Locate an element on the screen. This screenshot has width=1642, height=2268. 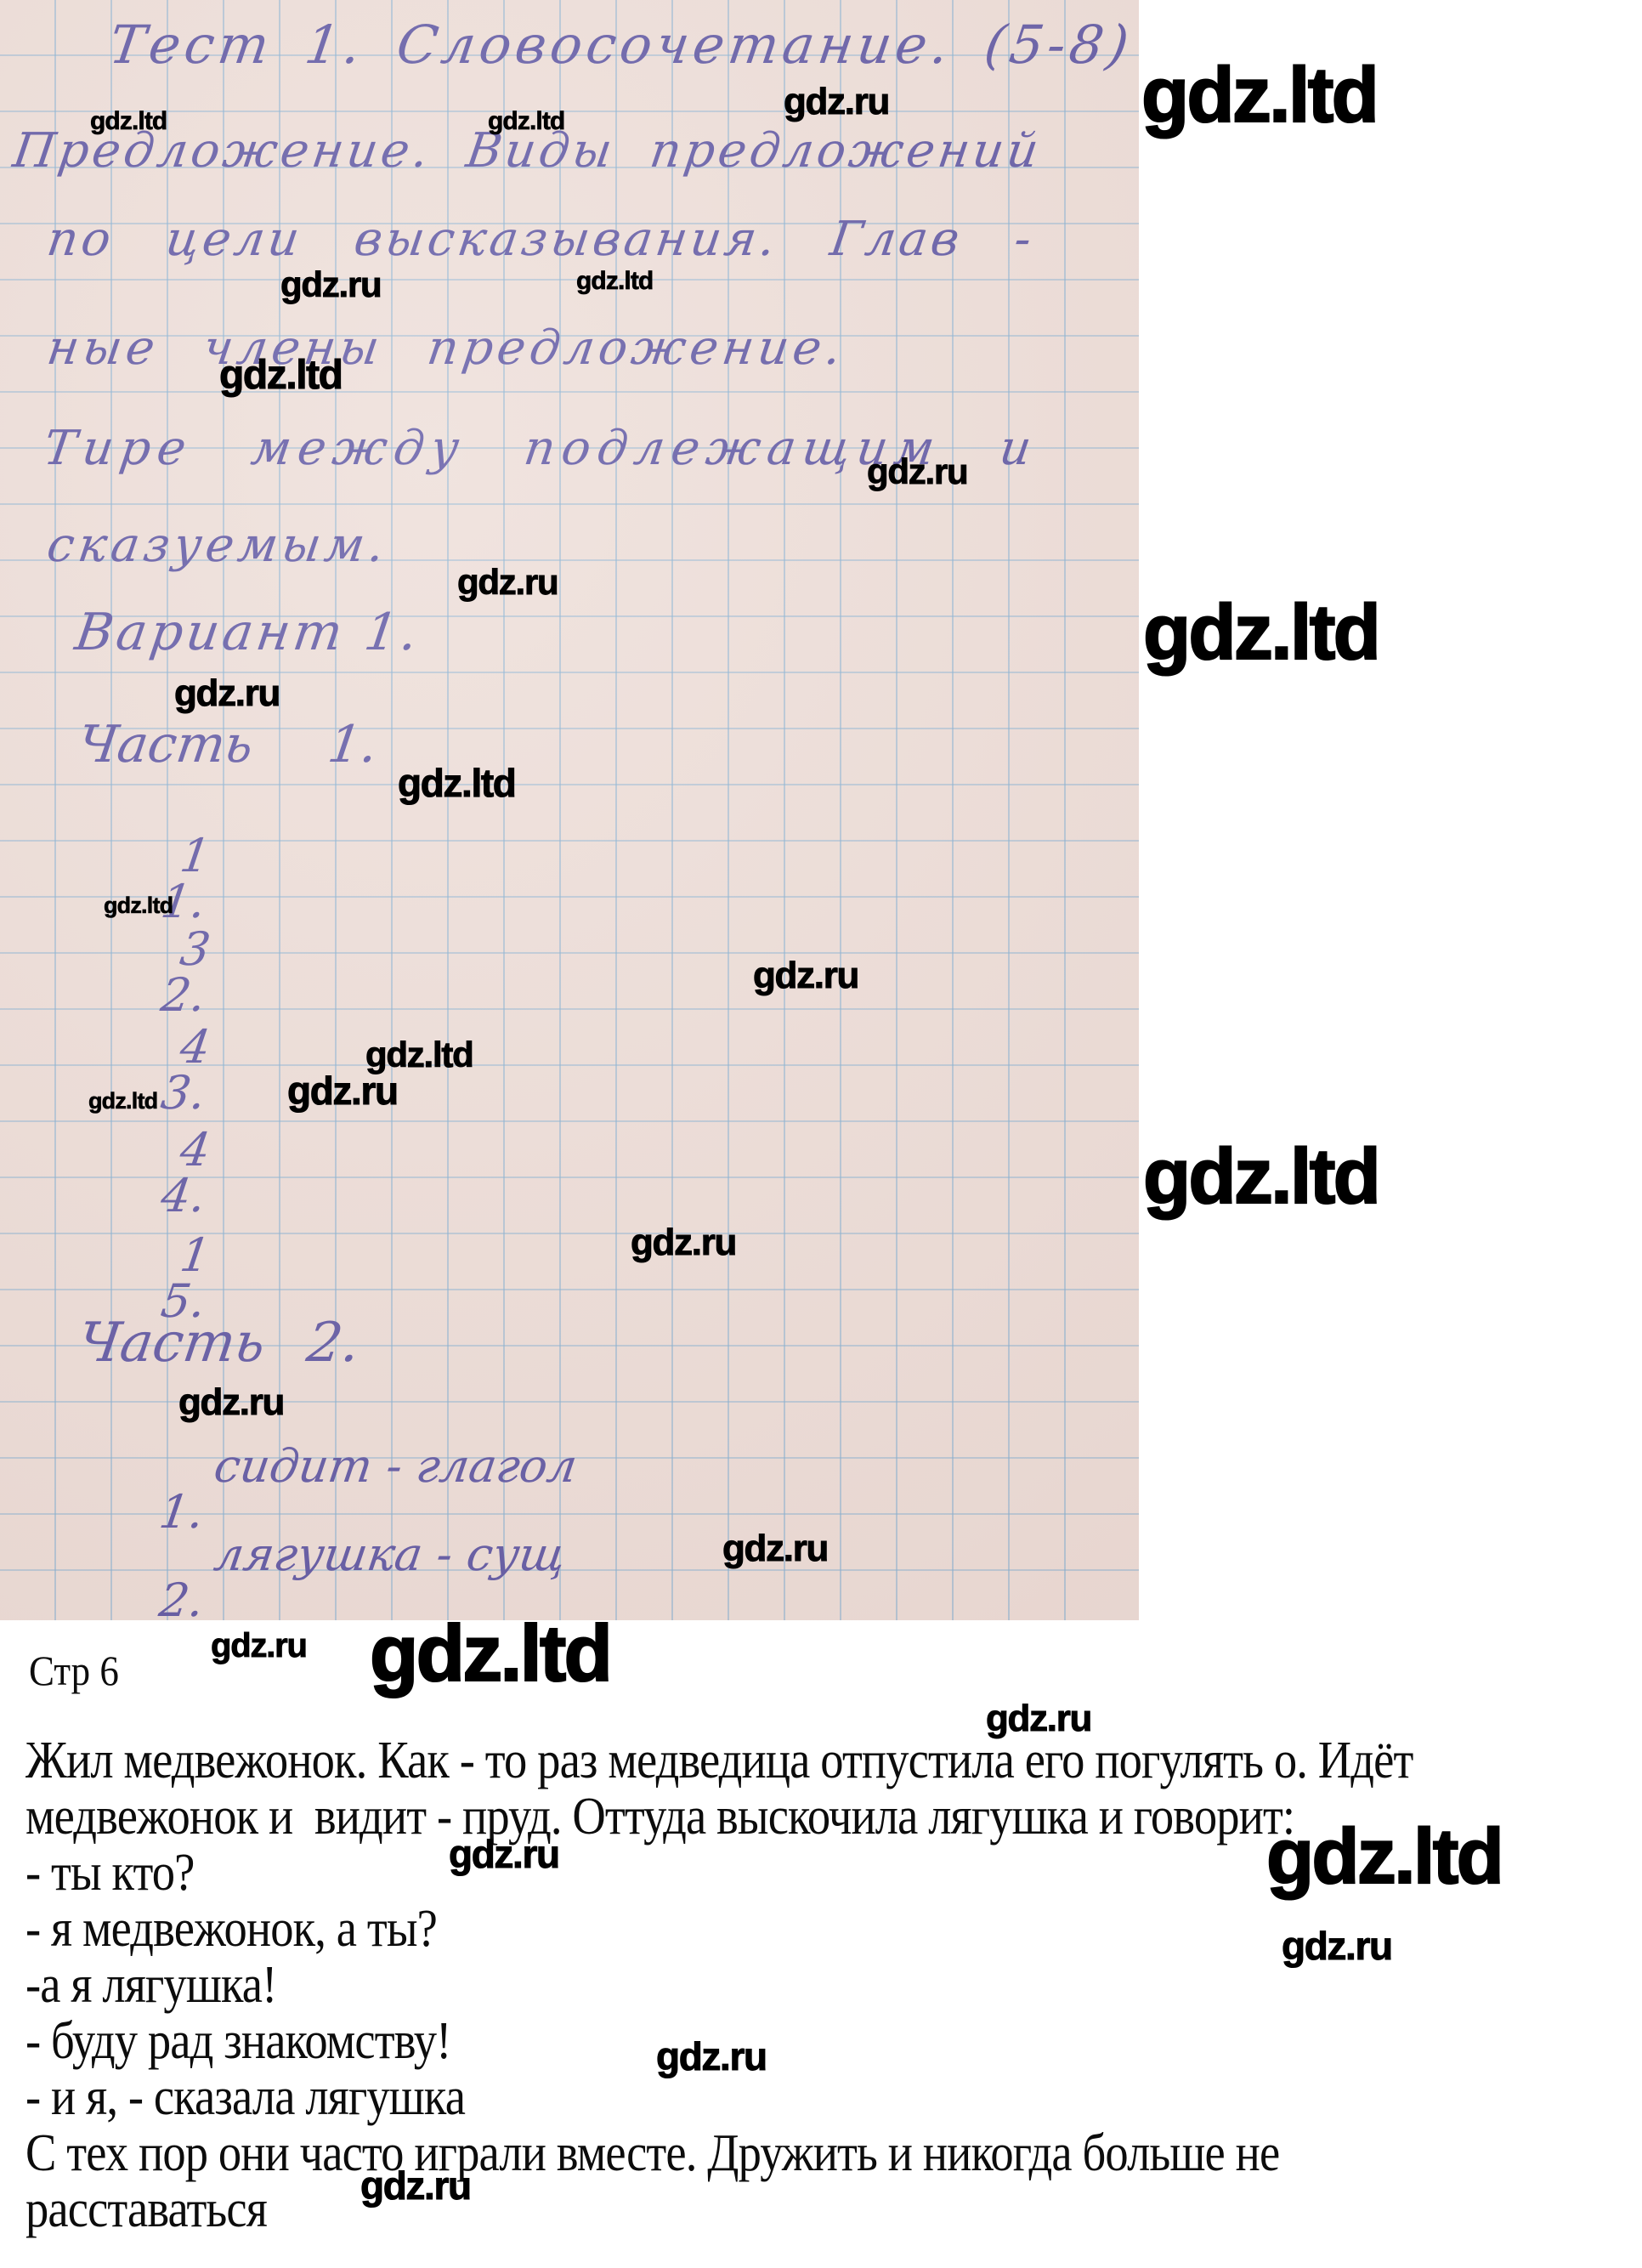
answer-number: 4. is located at coordinates (183, 1195).